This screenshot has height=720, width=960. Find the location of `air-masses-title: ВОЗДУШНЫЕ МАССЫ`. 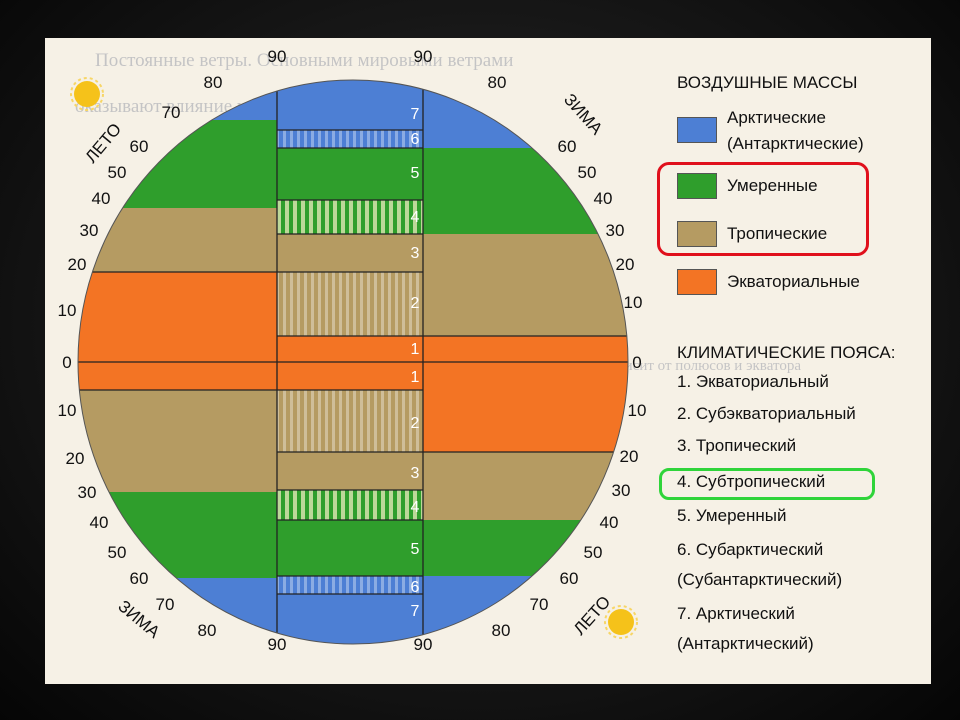

air-masses-title: ВОЗДУШНЫЕ МАССЫ is located at coordinates (767, 82).